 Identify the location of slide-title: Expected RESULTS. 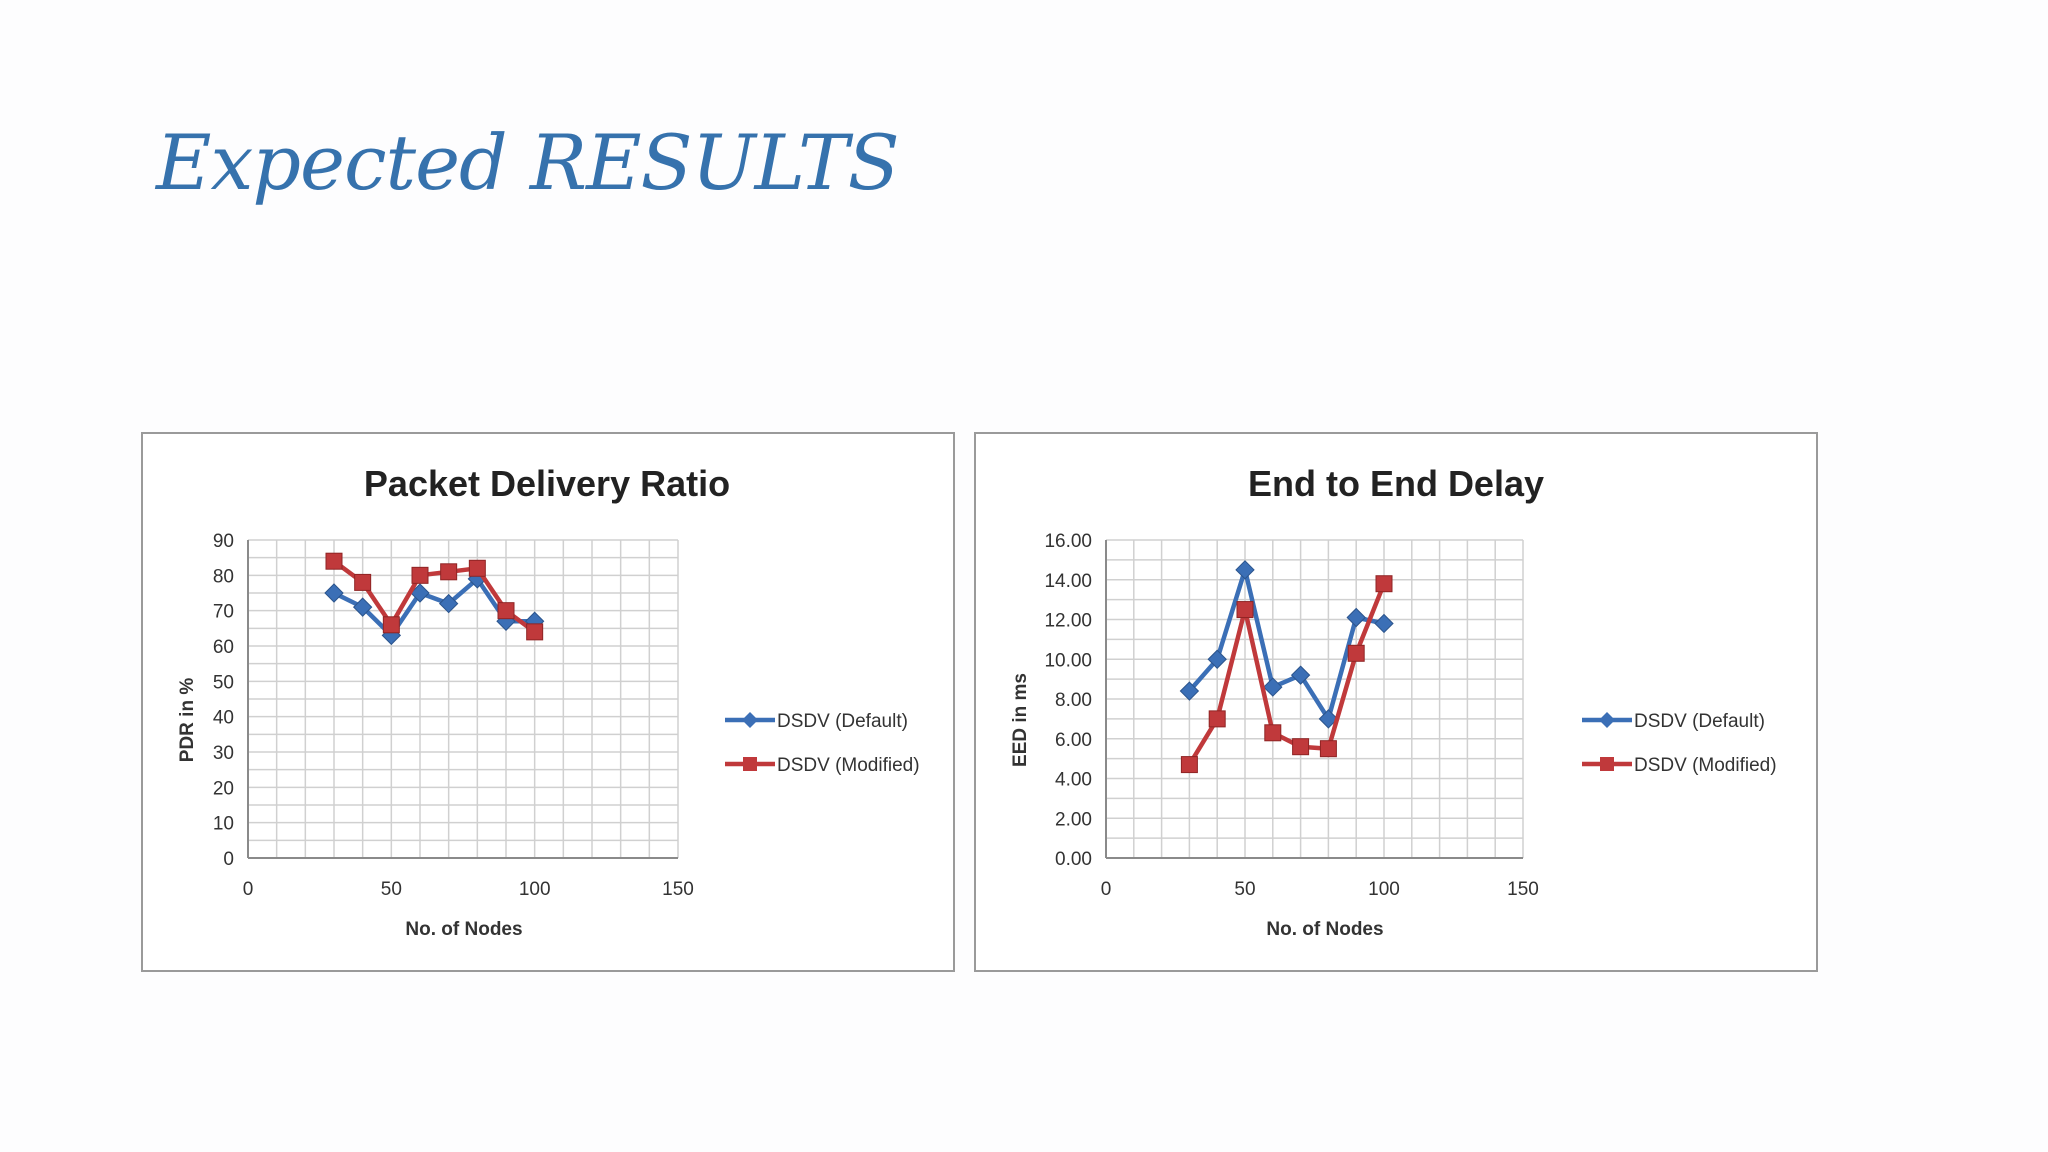
(528, 162).